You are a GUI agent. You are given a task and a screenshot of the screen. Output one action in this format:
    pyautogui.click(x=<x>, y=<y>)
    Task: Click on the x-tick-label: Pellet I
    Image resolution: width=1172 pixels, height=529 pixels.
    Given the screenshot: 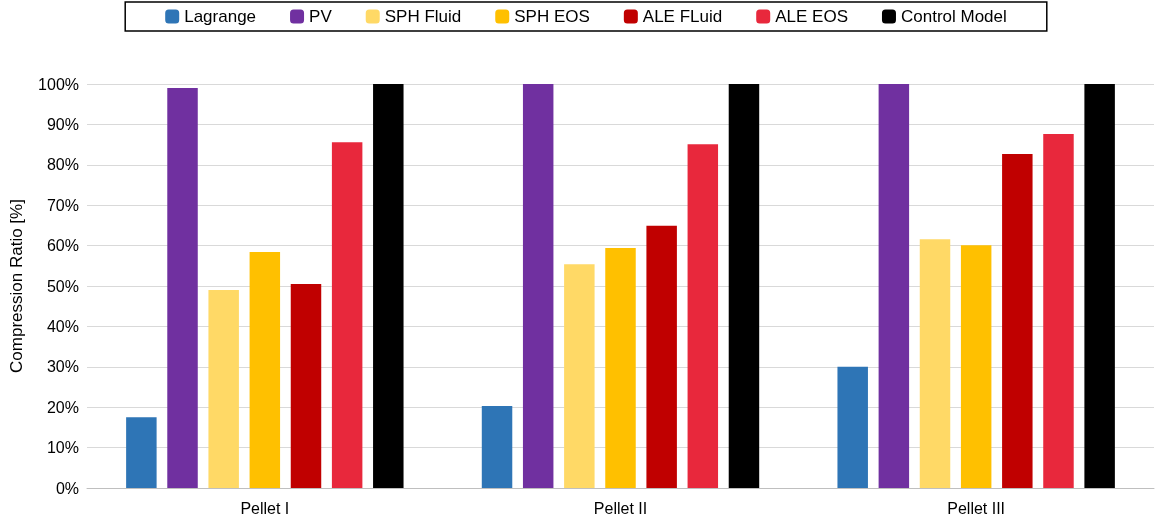 What is the action you would take?
    pyautogui.click(x=265, y=508)
    